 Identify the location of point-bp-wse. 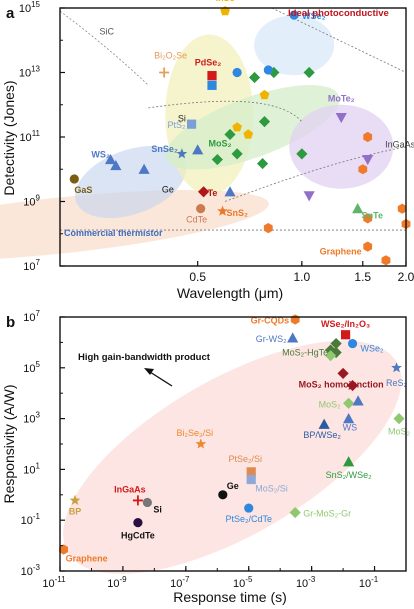
(324, 423).